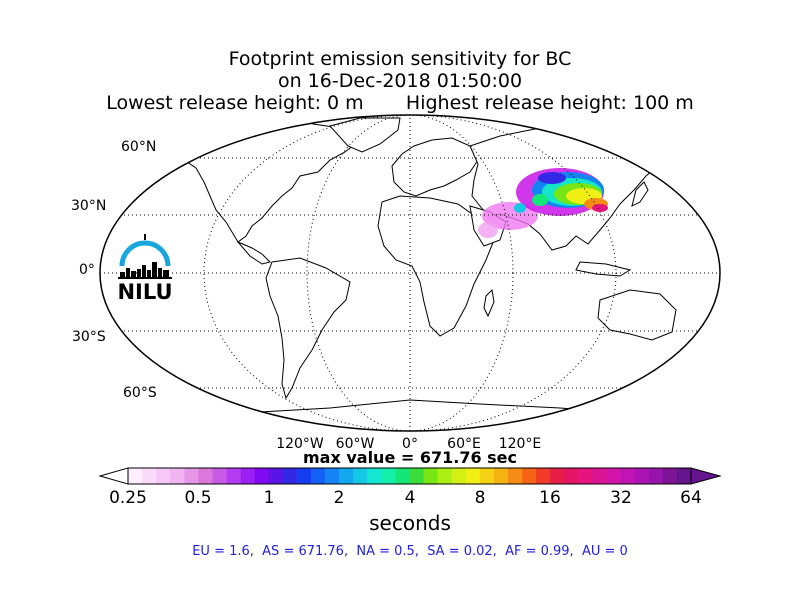 Image resolution: width=800 pixels, height=600 pixels. I want to click on colorbar-tick: 1, so click(269, 498).